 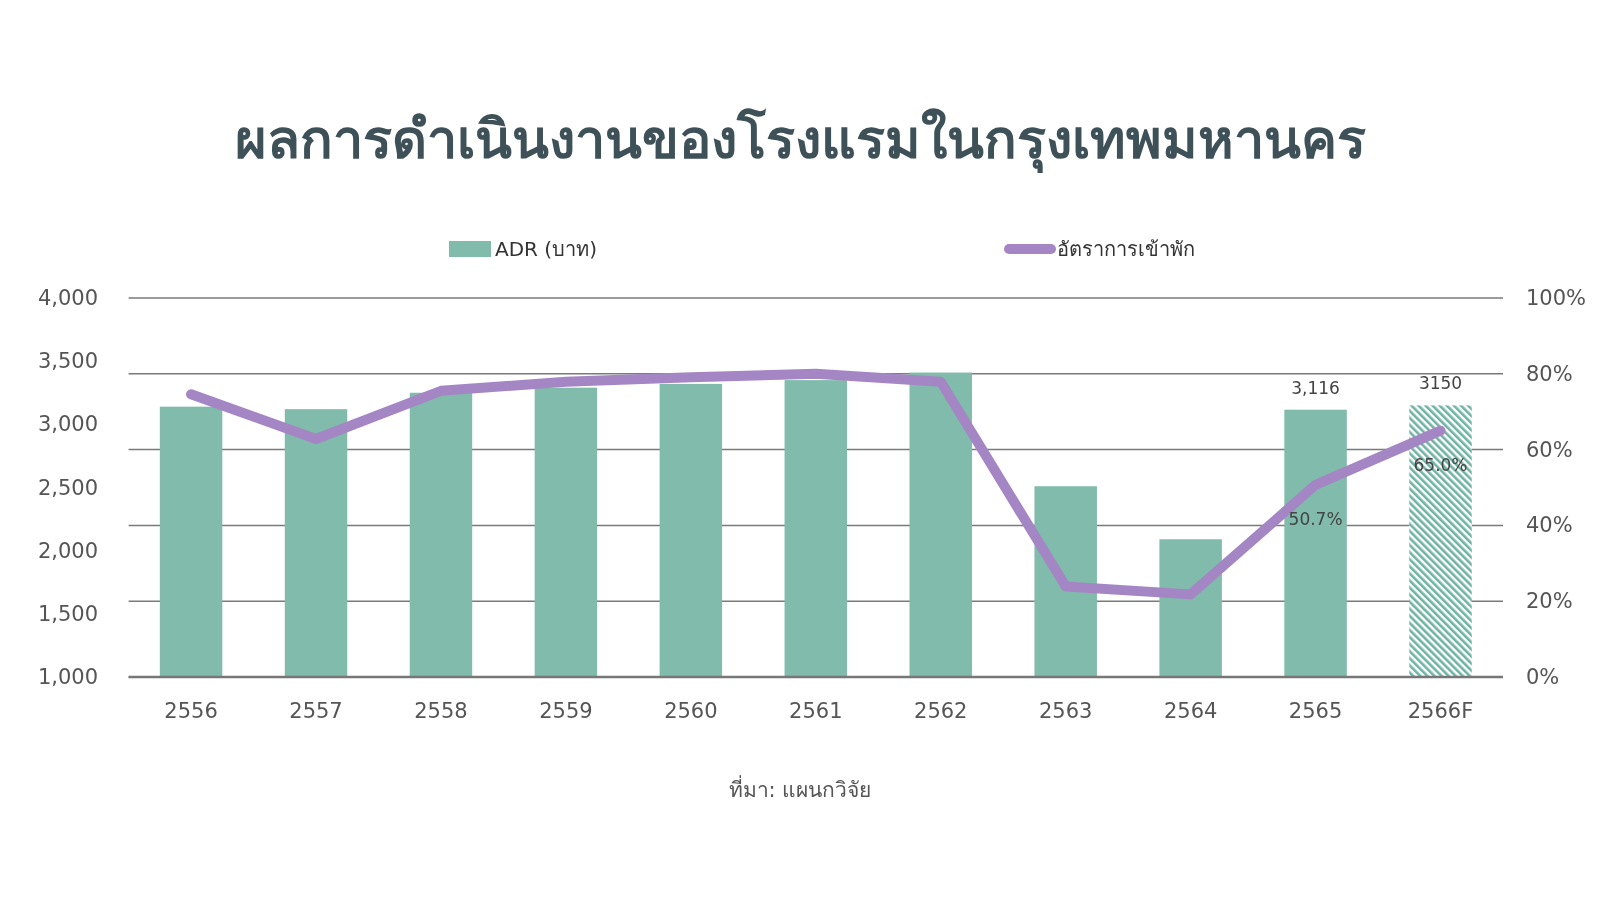 What do you see at coordinates (1315, 387) in the screenshot?
I see `data-label: 3,116` at bounding box center [1315, 387].